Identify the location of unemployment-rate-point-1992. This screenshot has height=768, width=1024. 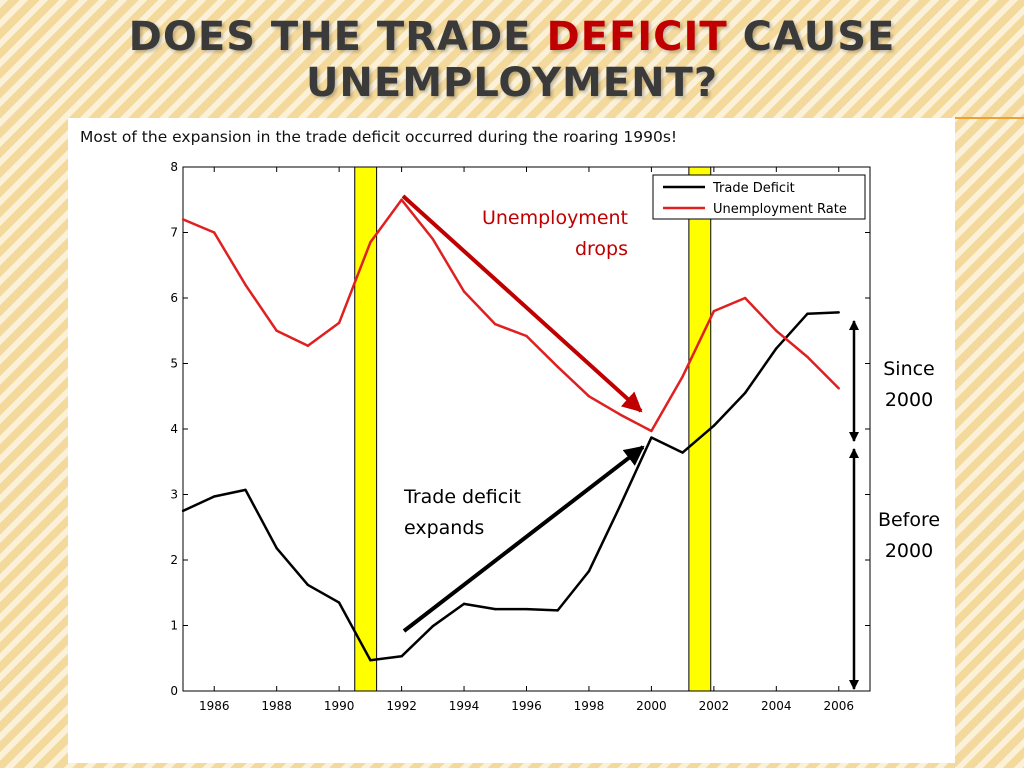
(401, 199).